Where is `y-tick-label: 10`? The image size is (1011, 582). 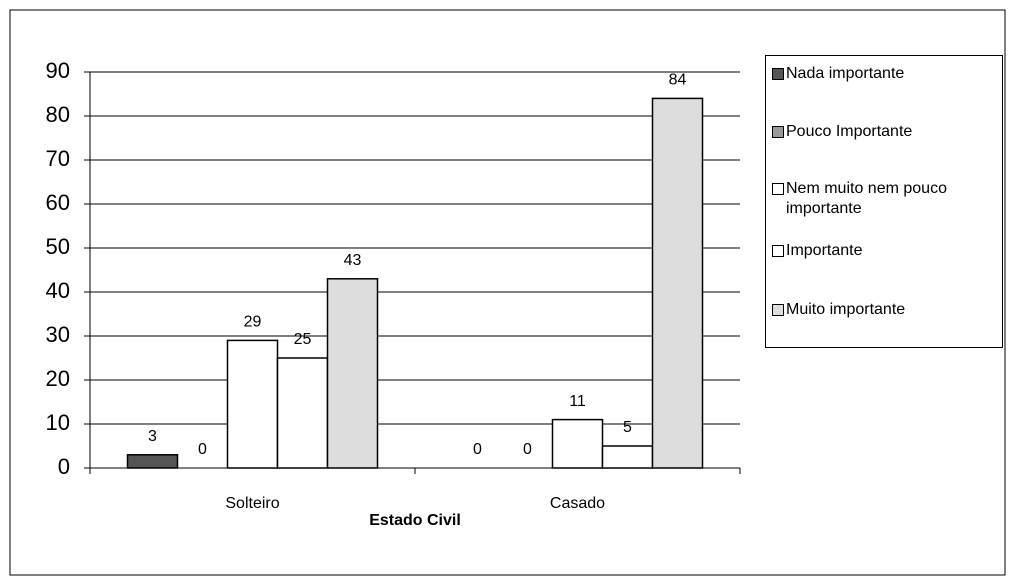 y-tick-label: 10 is located at coordinates (58, 422).